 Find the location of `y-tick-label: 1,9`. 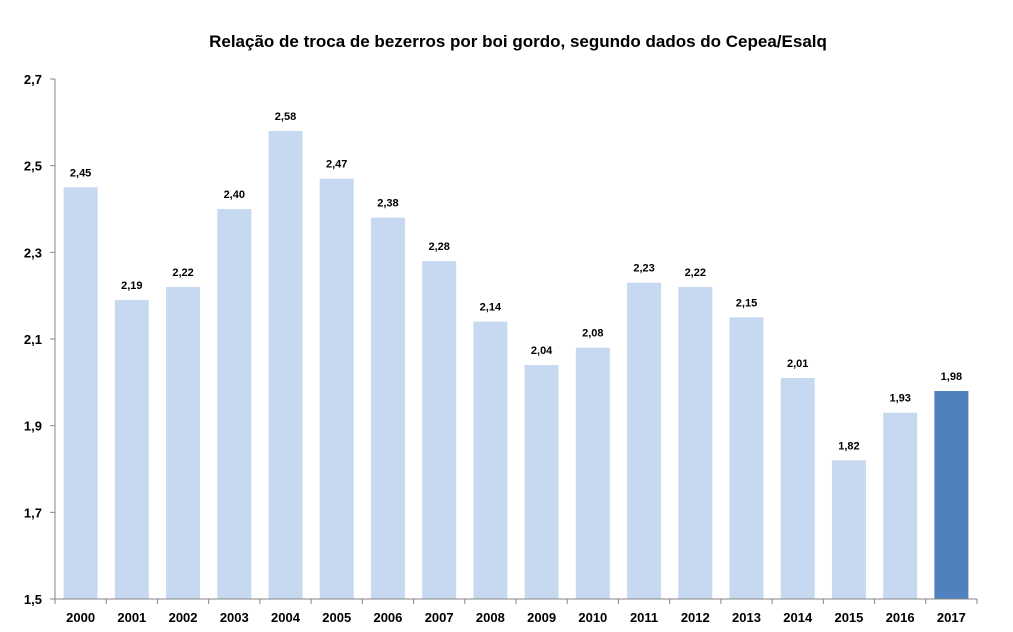

y-tick-label: 1,9 is located at coordinates (33, 426).